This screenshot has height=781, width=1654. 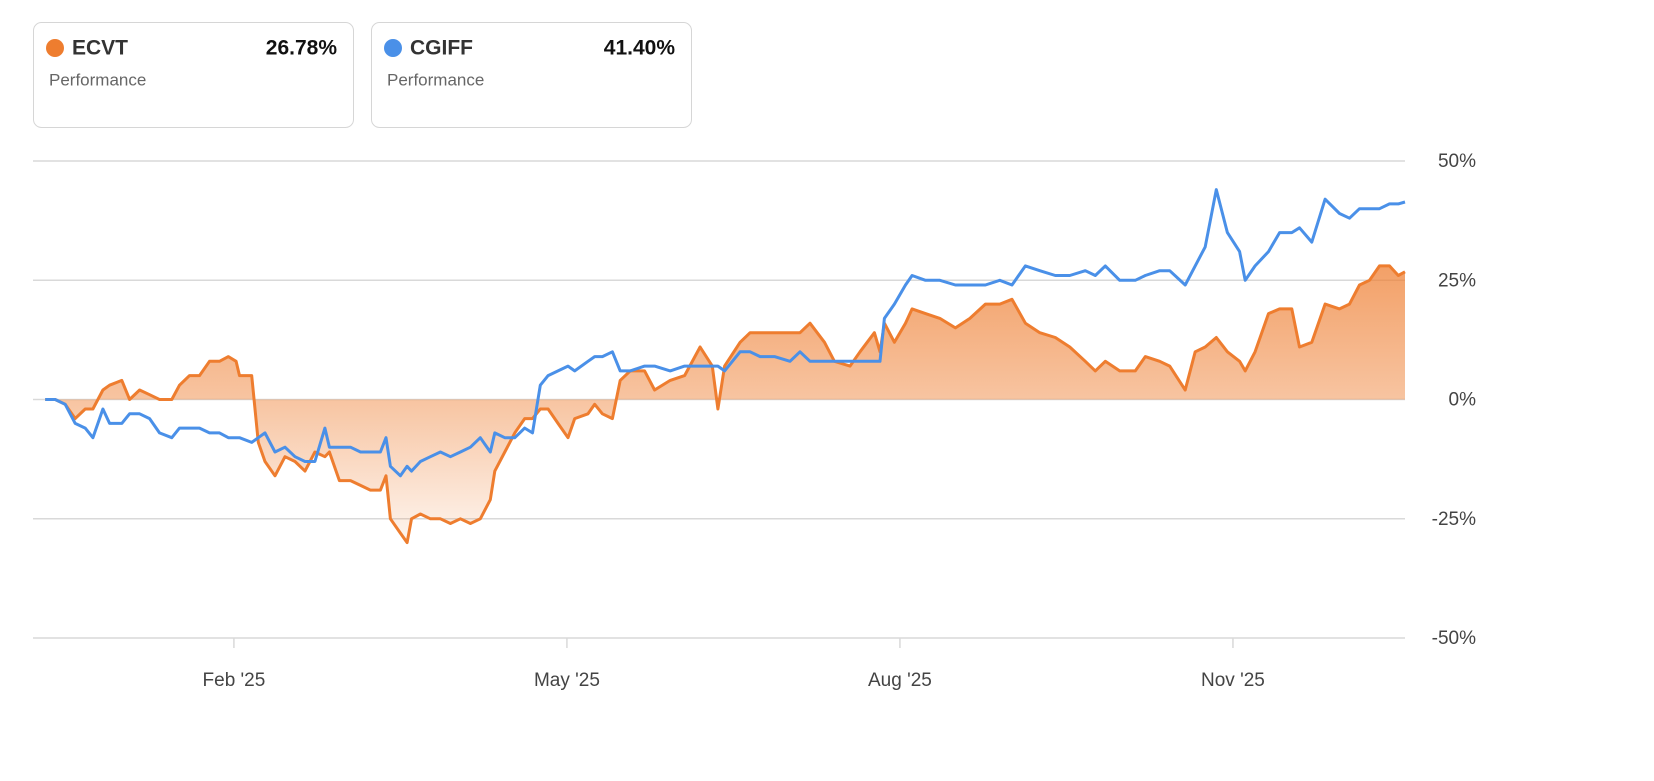 I want to click on x-tick-label: May '25, so click(x=567, y=680).